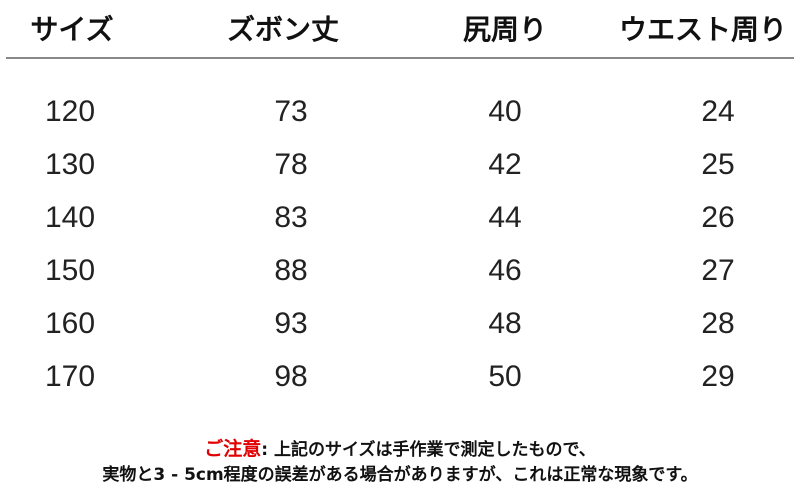 The width and height of the screenshot is (800, 494). What do you see at coordinates (233, 449) in the screenshot?
I see `note-label: ご注意` at bounding box center [233, 449].